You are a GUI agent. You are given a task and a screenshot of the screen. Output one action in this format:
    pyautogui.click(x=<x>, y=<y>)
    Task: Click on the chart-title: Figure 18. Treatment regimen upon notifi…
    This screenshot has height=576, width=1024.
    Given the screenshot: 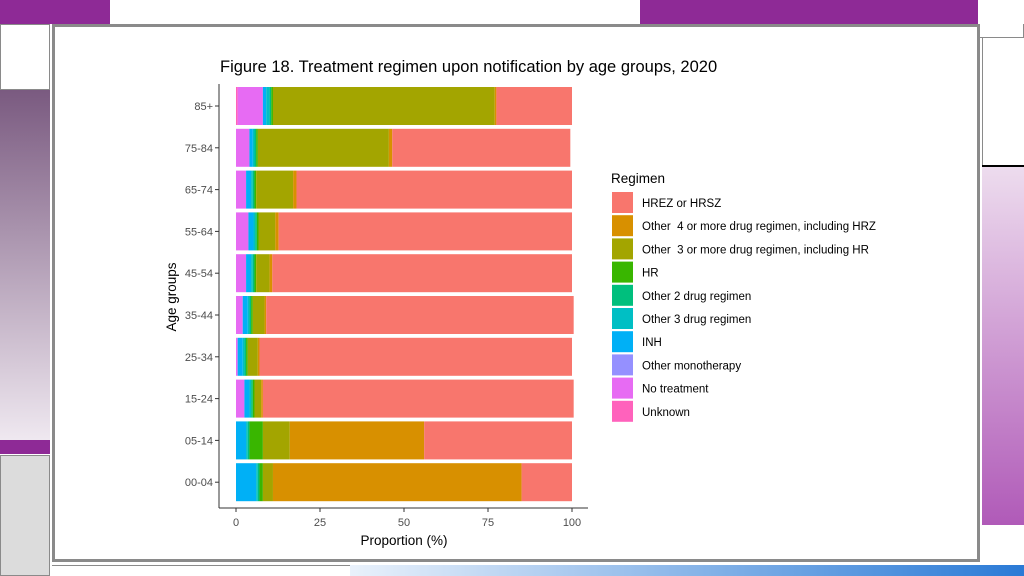 What is the action you would take?
    pyautogui.click(x=468, y=67)
    